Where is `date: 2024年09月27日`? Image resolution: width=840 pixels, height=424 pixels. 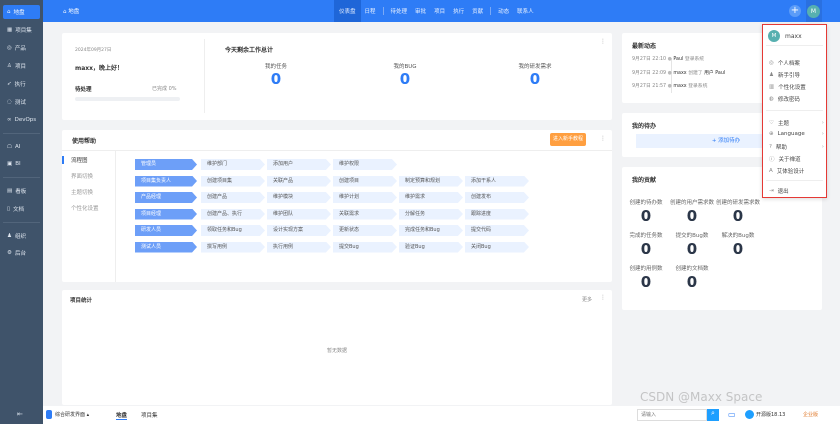 date: 2024年09月27日 is located at coordinates (93, 50).